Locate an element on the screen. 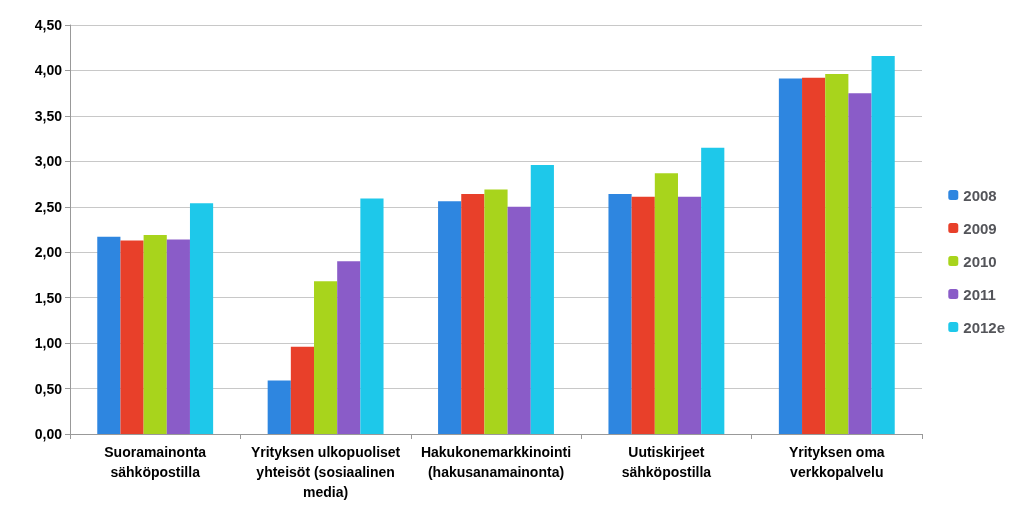  y-tick-label: 1,00 is located at coordinates (48, 343).